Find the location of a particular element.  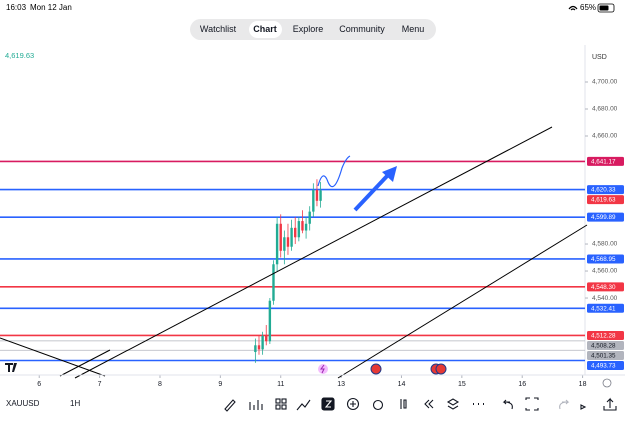

y-tick-label: 4,560.00 is located at coordinates (605, 271).